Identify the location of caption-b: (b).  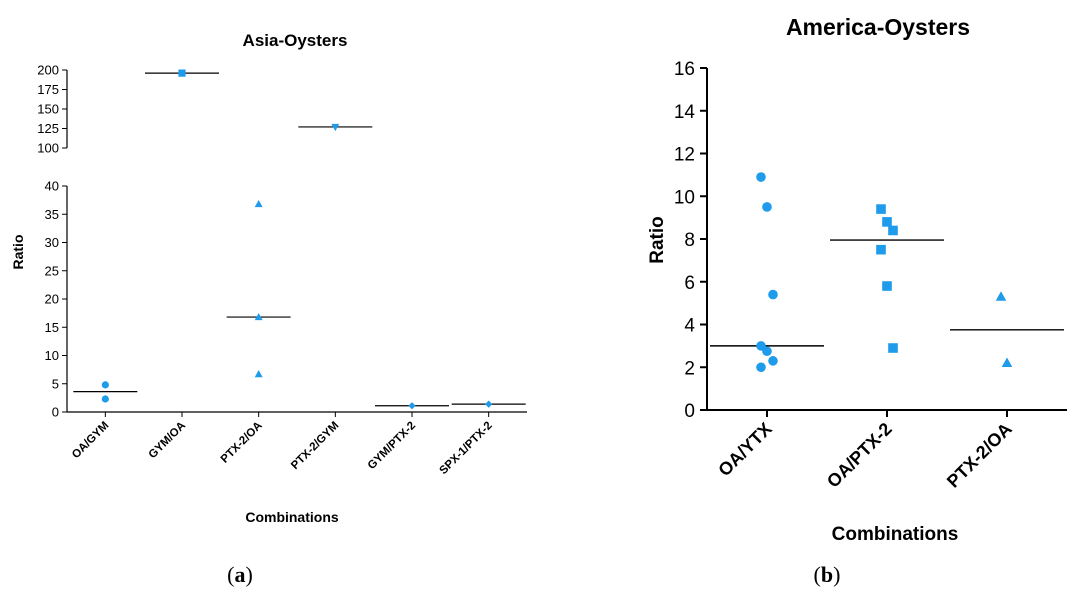
(827, 574).